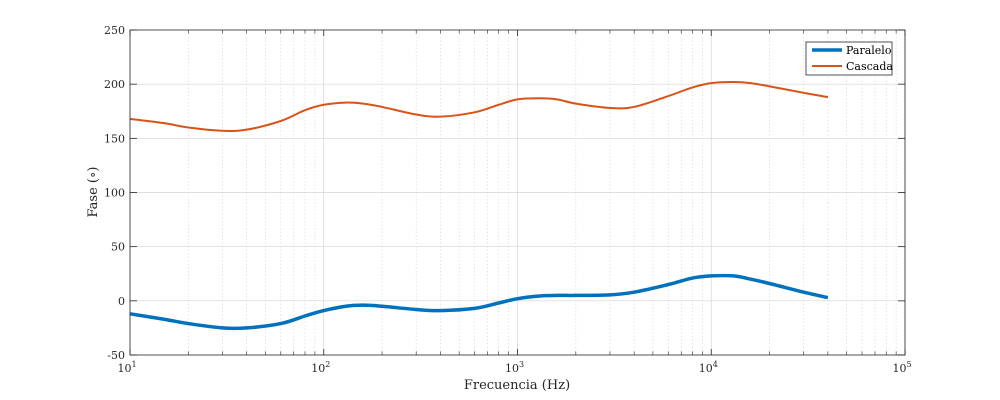  What do you see at coordinates (479, 302) in the screenshot?
I see `series-line-paralelo` at bounding box center [479, 302].